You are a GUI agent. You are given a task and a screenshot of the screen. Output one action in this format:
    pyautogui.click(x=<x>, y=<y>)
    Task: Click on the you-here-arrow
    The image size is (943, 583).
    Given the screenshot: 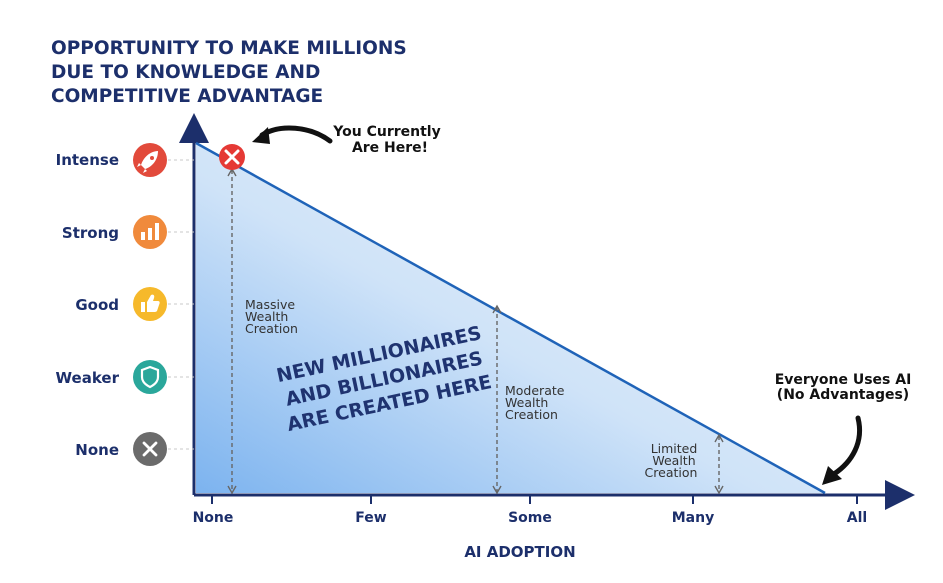 What is the action you would take?
    pyautogui.click(x=296, y=134)
    